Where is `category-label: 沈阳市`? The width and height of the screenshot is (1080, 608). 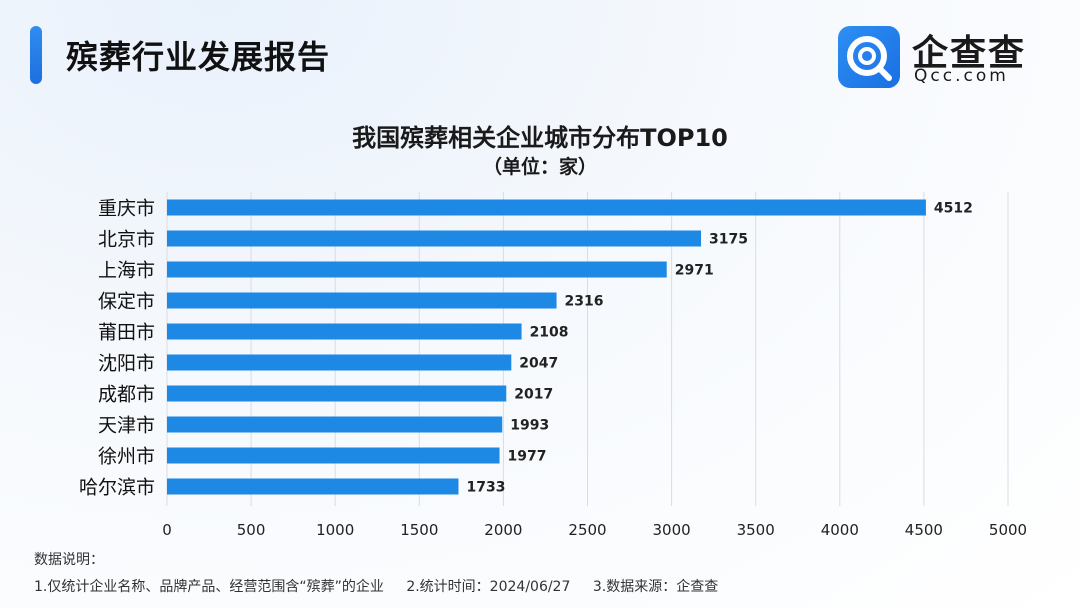 category-label: 沈阳市 is located at coordinates (126, 364).